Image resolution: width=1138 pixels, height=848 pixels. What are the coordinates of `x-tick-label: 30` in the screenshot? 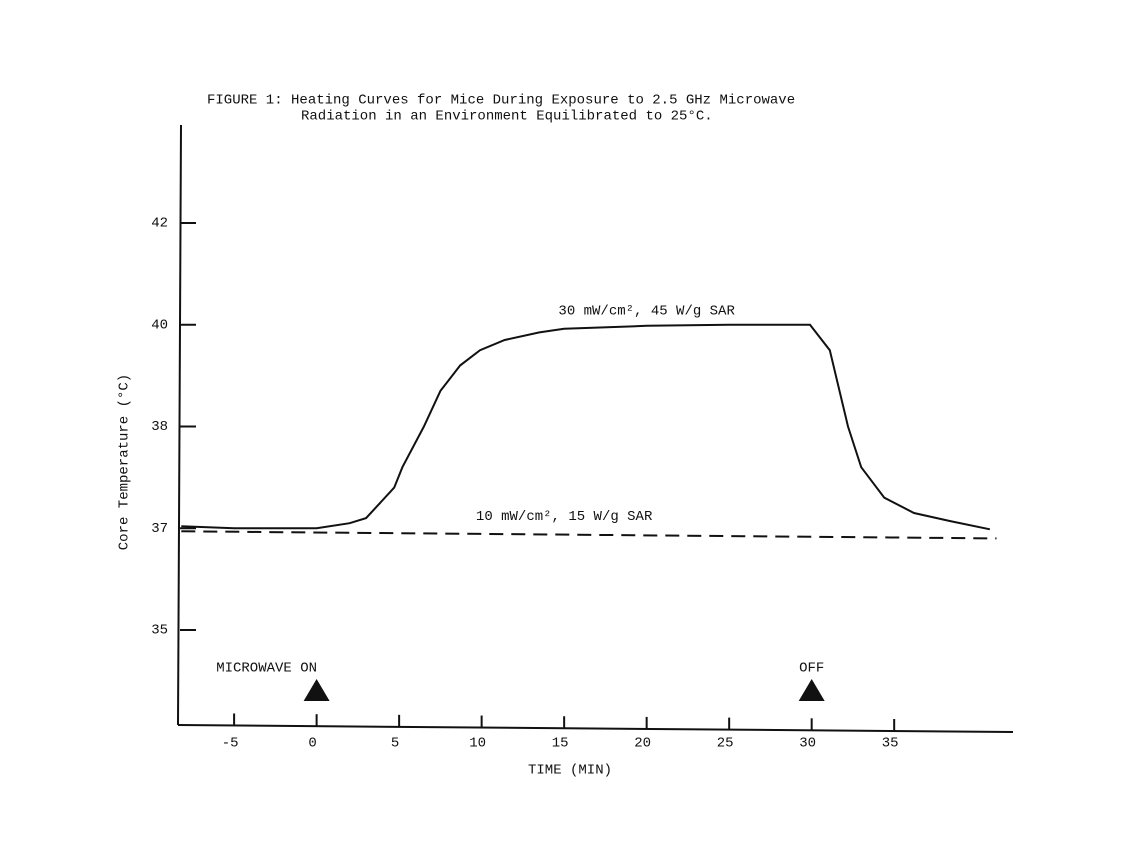 It's located at (807, 744).